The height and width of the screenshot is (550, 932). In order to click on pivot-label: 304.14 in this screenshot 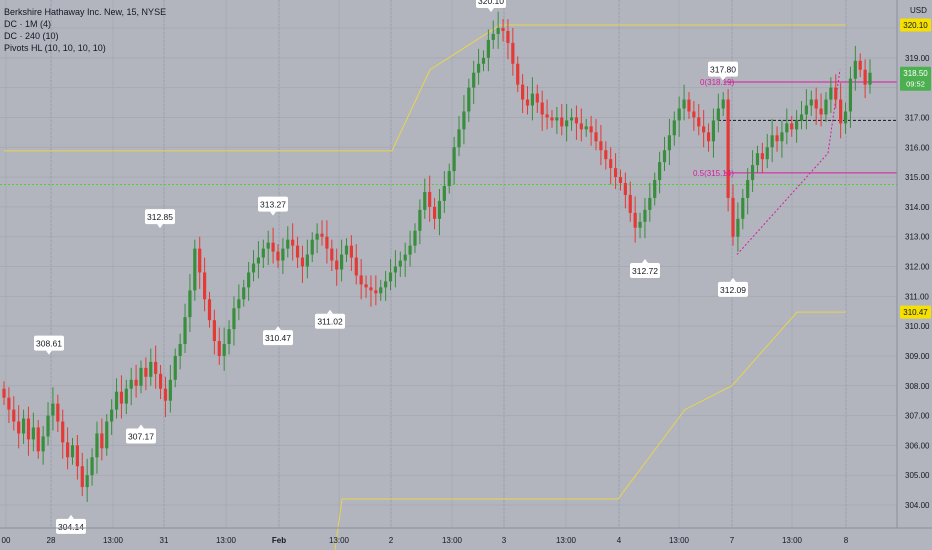, I will do `click(71, 524)`.